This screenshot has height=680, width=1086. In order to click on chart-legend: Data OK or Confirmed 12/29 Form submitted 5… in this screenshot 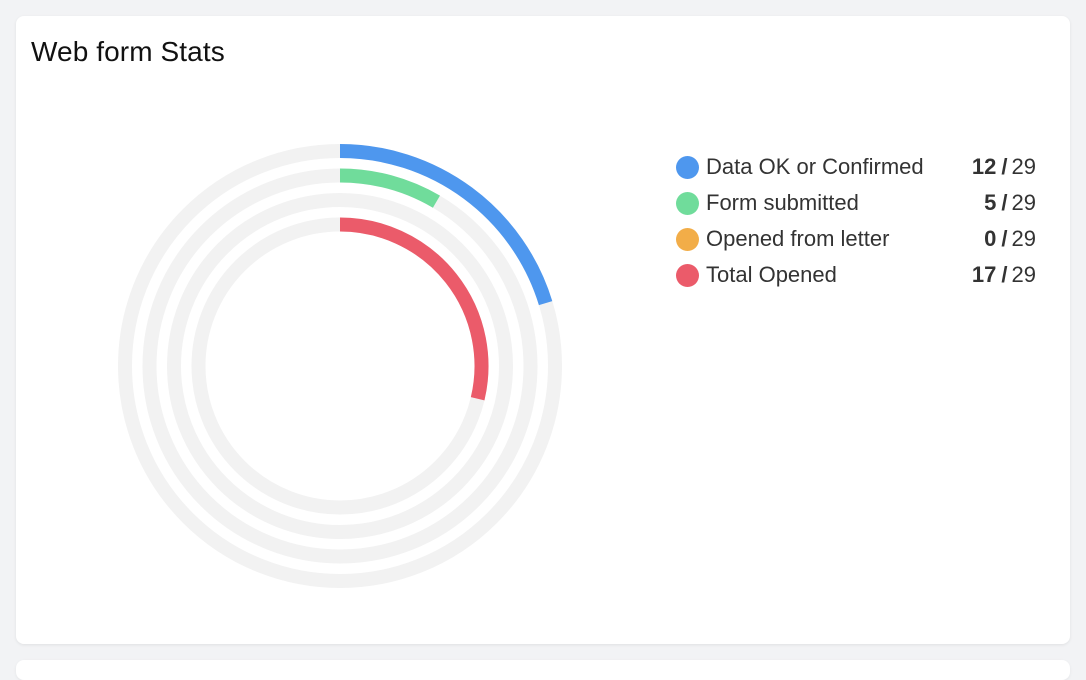, I will do `click(856, 221)`.